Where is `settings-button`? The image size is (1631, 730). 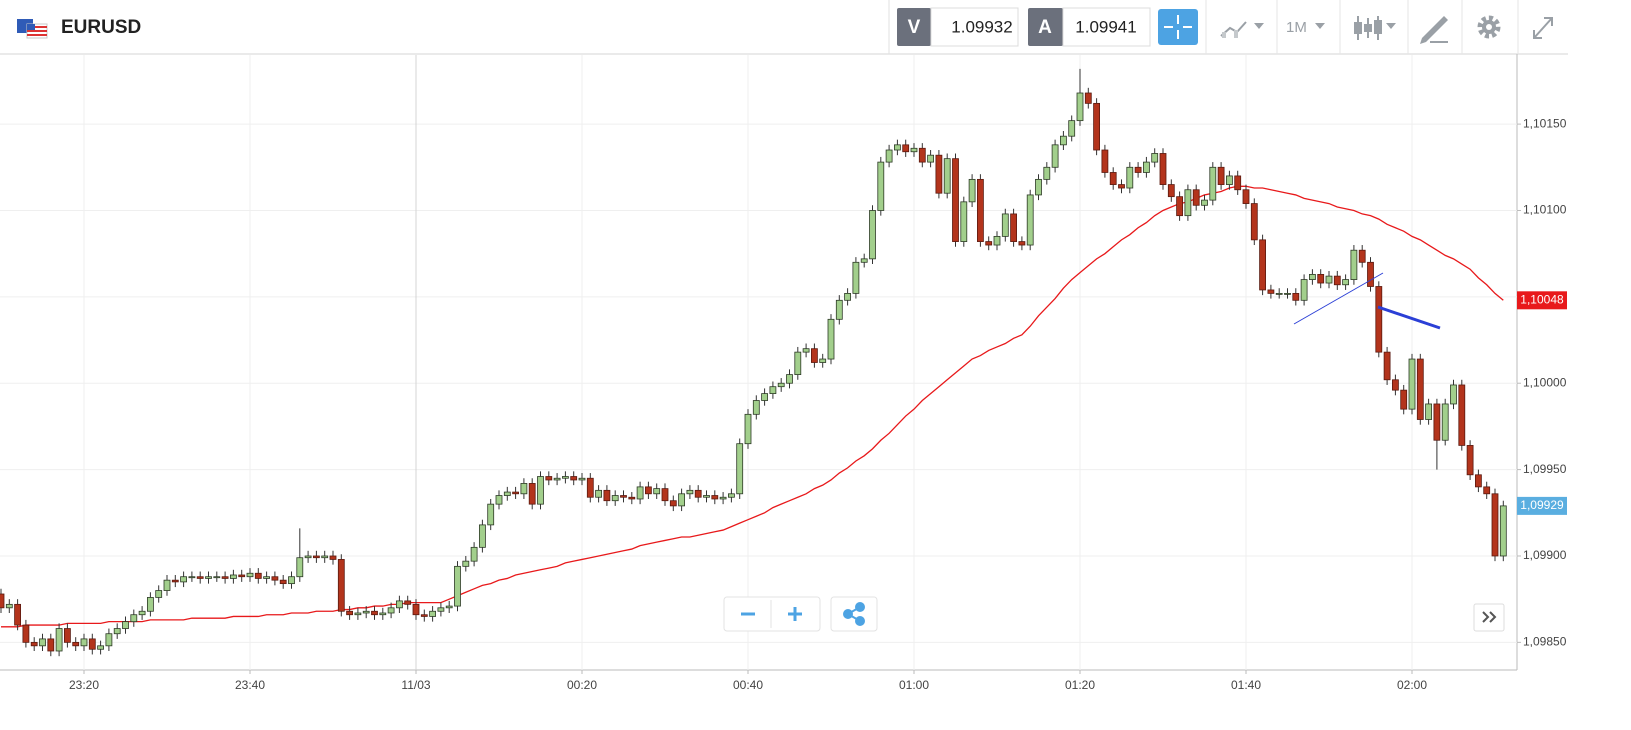
settings-button is located at coordinates (1489, 27).